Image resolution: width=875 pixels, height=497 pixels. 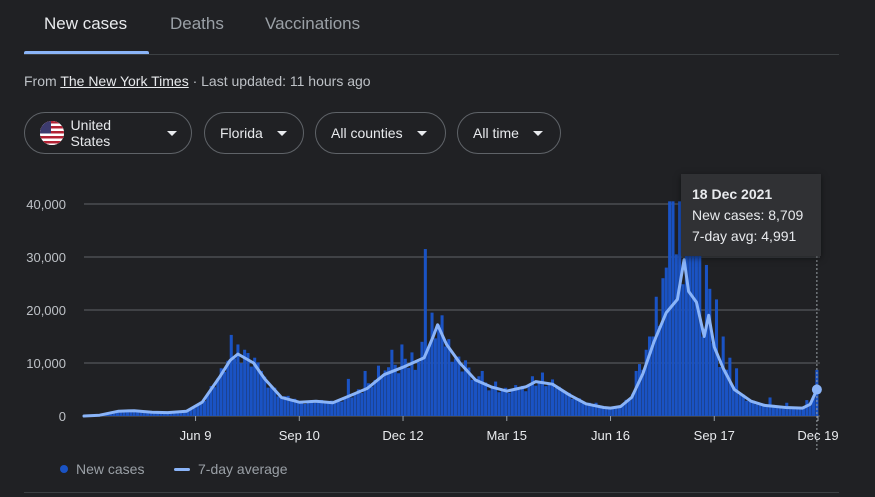 I want to click on tab-new-cases: New cases, so click(x=86, y=23).